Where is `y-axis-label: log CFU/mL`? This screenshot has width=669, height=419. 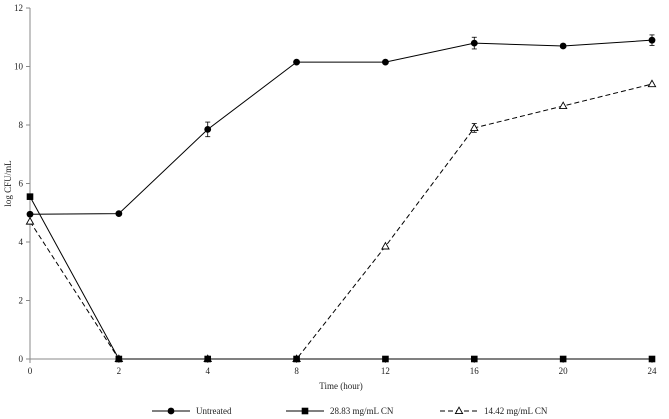 y-axis-label: log CFU/mL is located at coordinates (8, 183).